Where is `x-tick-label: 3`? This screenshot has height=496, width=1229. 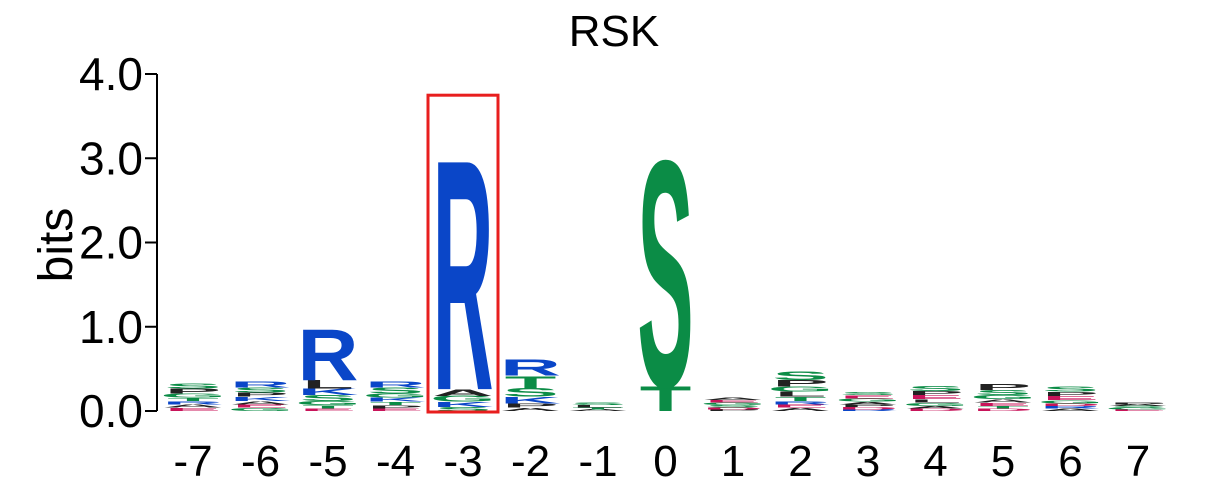
x-tick-label: 3 is located at coordinates (868, 461).